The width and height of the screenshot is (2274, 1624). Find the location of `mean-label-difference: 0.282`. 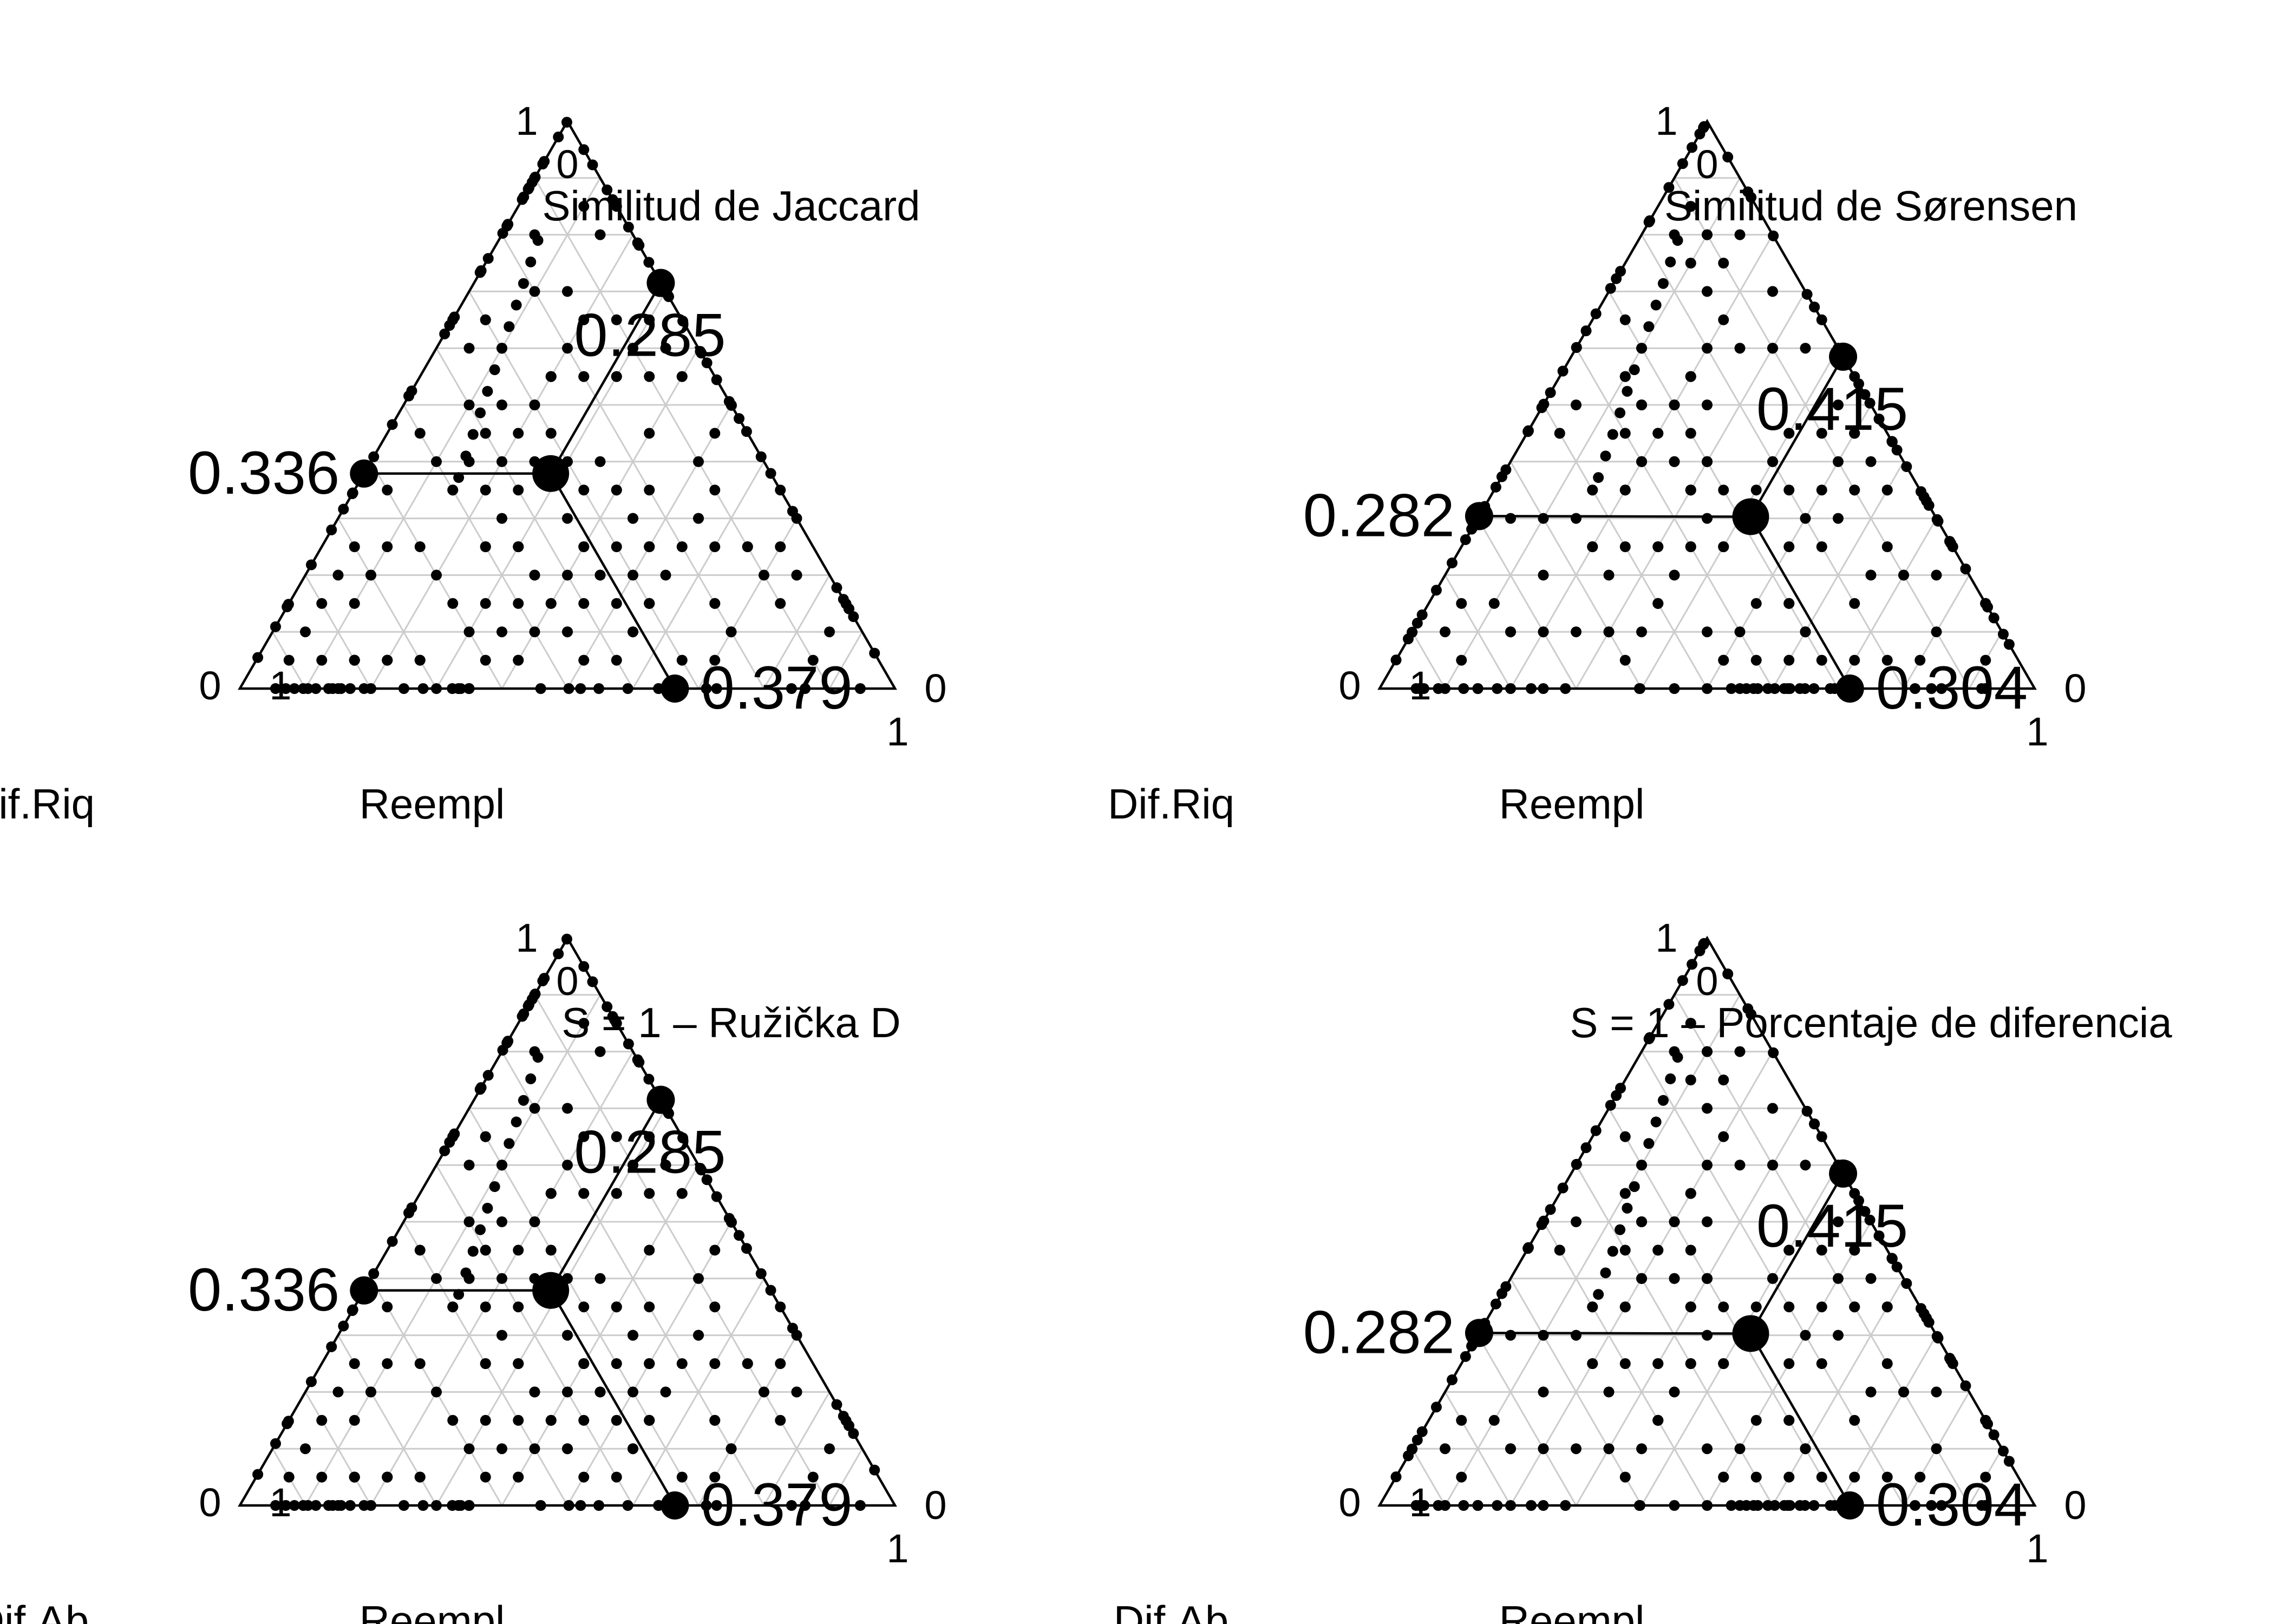

mean-label-difference: 0.282 is located at coordinates (1379, 1332).